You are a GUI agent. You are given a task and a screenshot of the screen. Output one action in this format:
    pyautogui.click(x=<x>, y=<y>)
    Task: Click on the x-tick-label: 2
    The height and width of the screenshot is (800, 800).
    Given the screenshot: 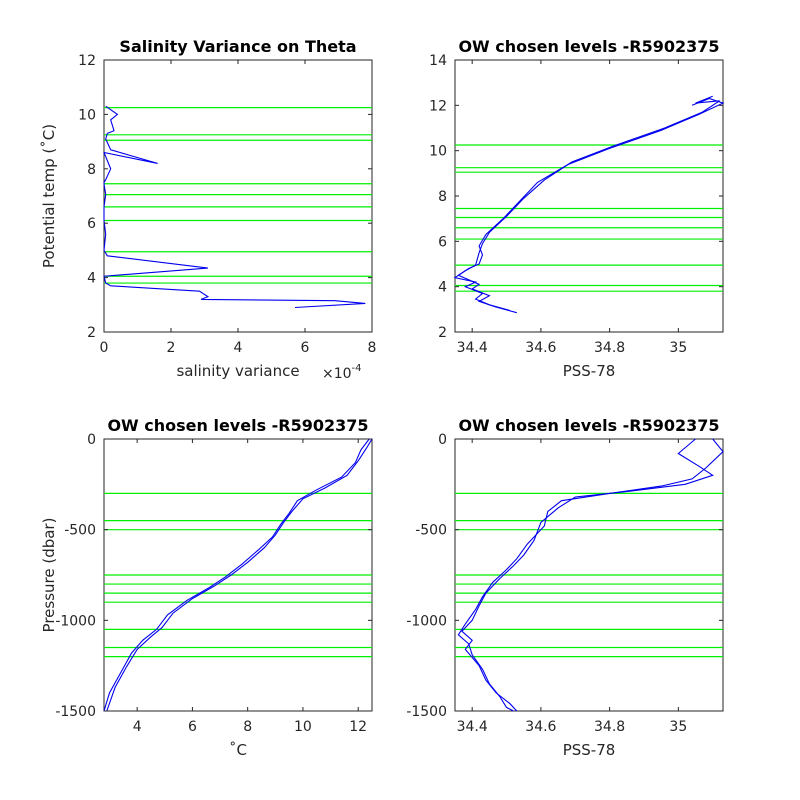 What is the action you would take?
    pyautogui.click(x=171, y=348)
    